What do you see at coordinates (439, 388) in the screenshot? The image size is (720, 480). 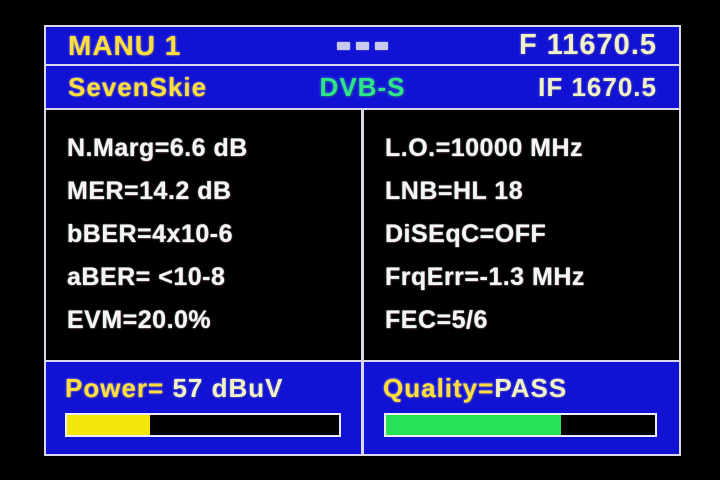 I see `quality-label-text: Quality=` at bounding box center [439, 388].